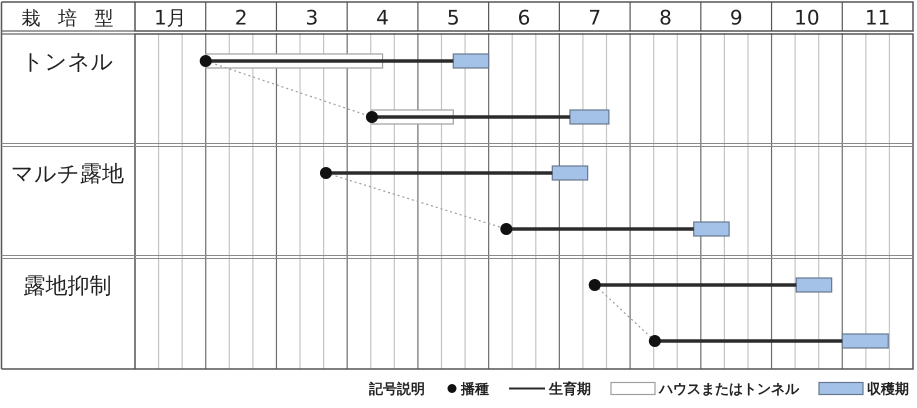  What do you see at coordinates (382, 18) in the screenshot?
I see `x-tick-label: 4` at bounding box center [382, 18].